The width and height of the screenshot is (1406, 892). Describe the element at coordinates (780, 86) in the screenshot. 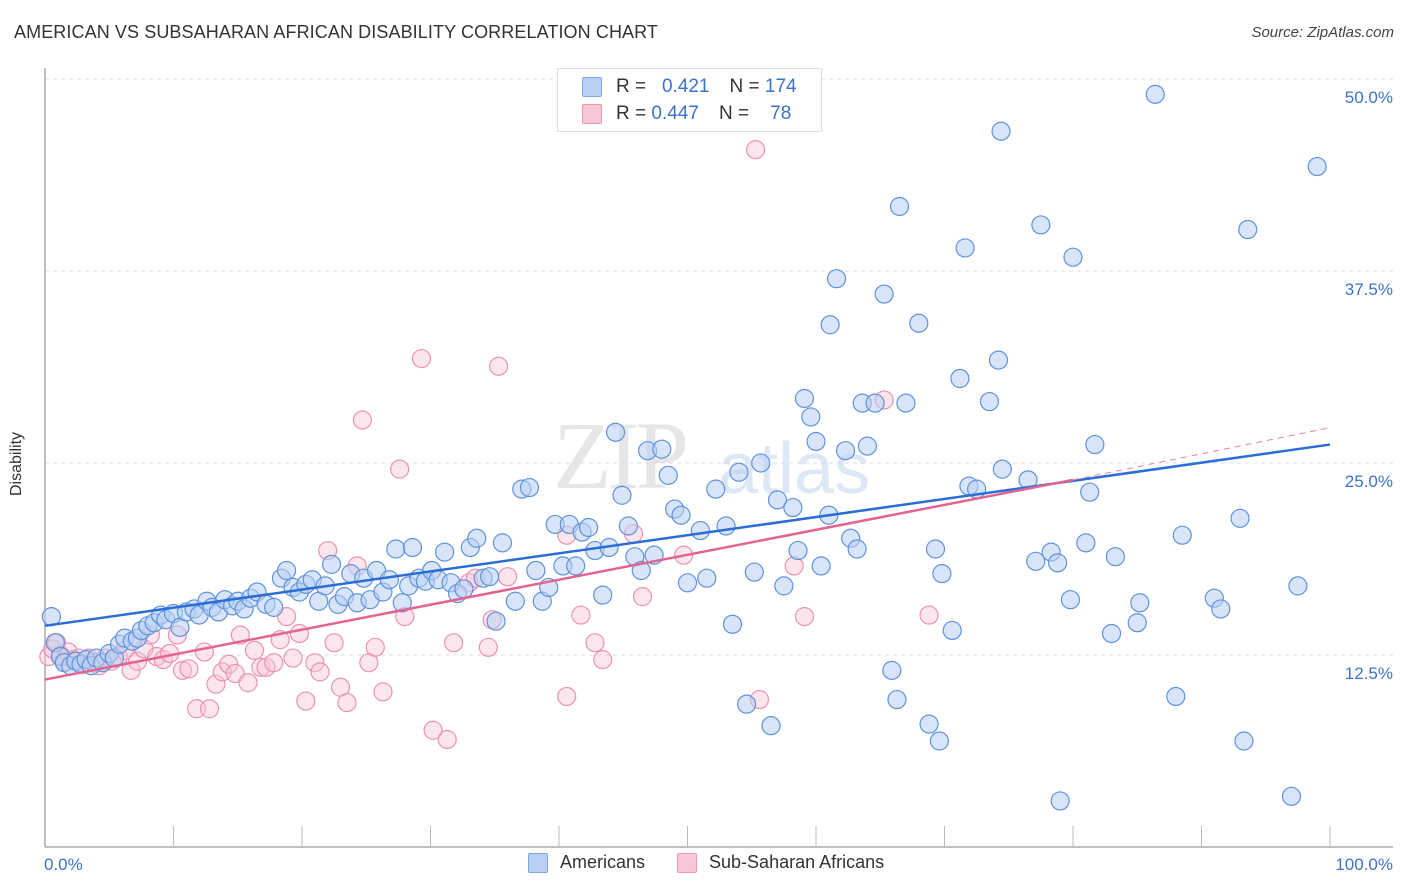

I see `n-value: 174` at that location.